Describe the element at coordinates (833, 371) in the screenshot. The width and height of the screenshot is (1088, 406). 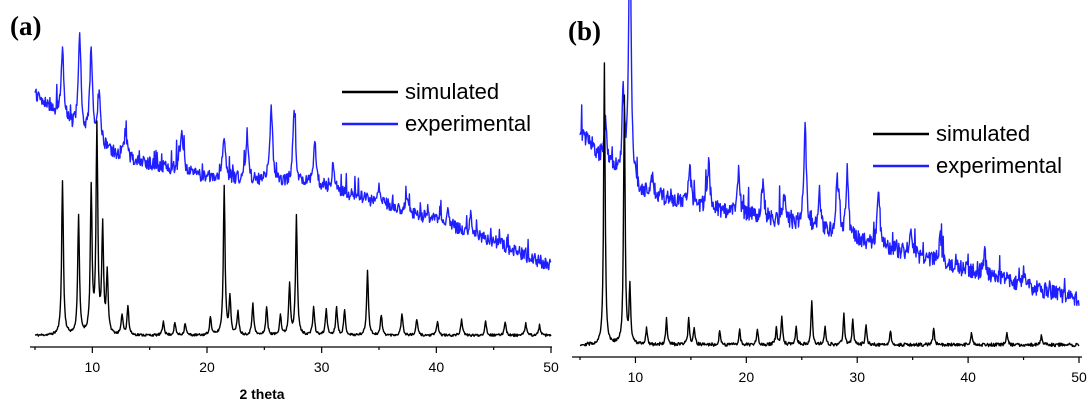
I see `panel-b-x-ticks: 10 20 30 40 50` at that location.